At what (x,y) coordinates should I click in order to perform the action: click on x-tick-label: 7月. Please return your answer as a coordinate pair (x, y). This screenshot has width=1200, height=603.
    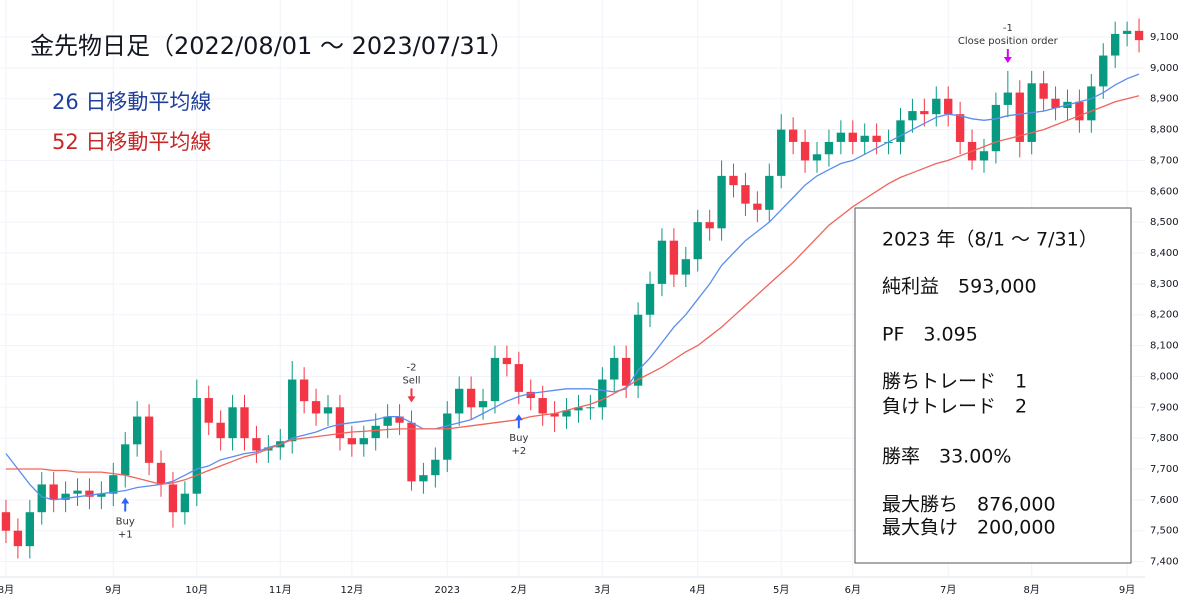
    Looking at the image, I should click on (948, 590).